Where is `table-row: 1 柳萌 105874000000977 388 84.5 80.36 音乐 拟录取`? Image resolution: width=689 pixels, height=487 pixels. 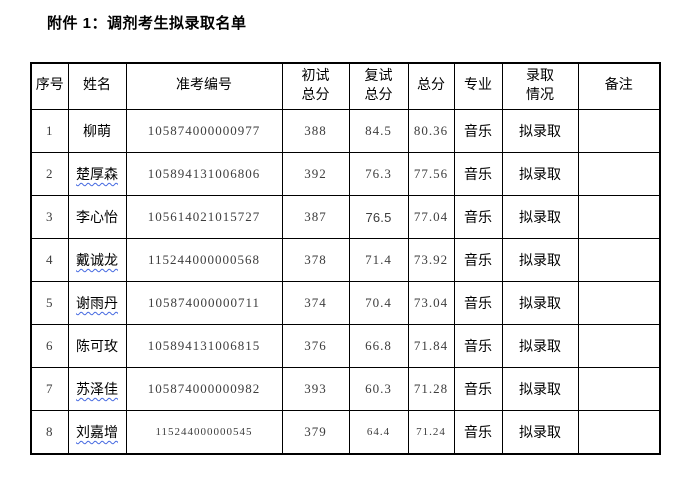 table-row: 1 柳萌 105874000000977 388 84.5 80.36 音乐 拟录取 is located at coordinates (345, 131).